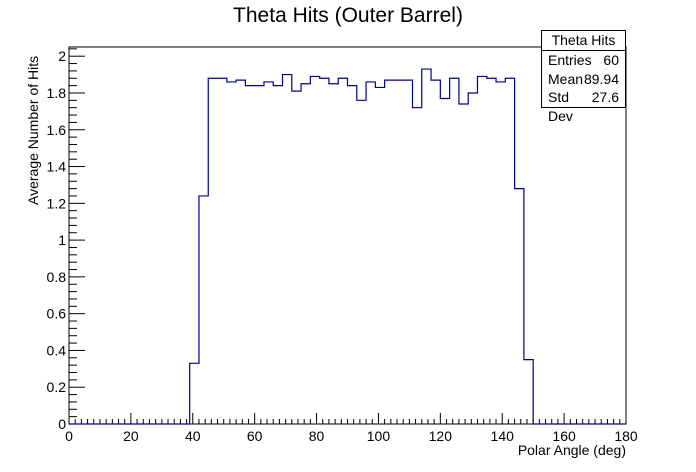  Describe the element at coordinates (57, 277) in the screenshot. I see `y-tick-label: 0.8` at that location.